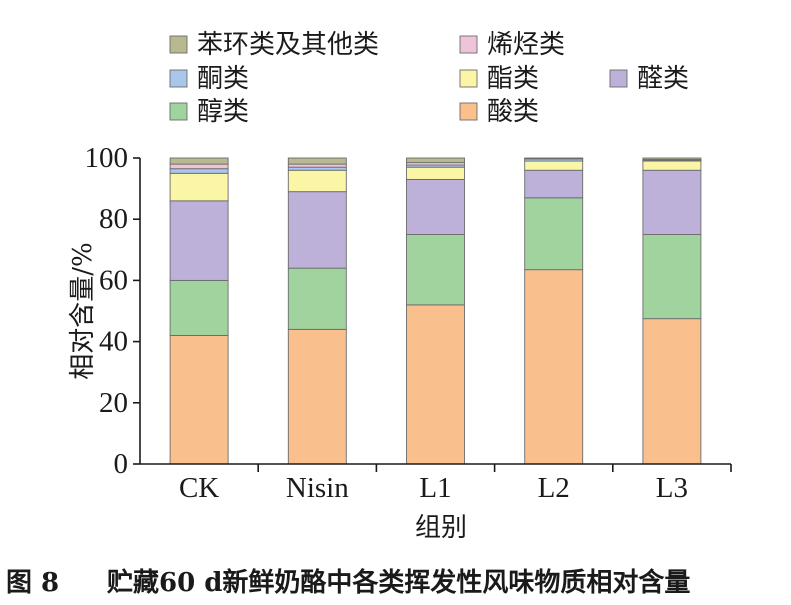 The image size is (791, 605). What do you see at coordinates (223, 79) in the screenshot?
I see `legend-label: 酮类` at bounding box center [223, 79].